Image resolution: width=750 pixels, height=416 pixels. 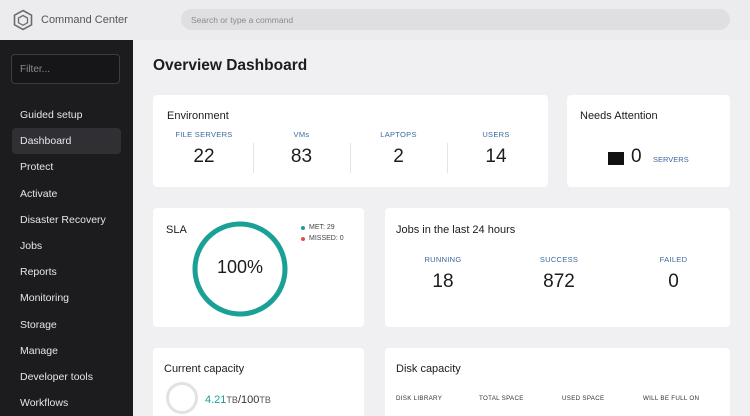 I want to click on stat-label: FAILED, so click(x=673, y=259).